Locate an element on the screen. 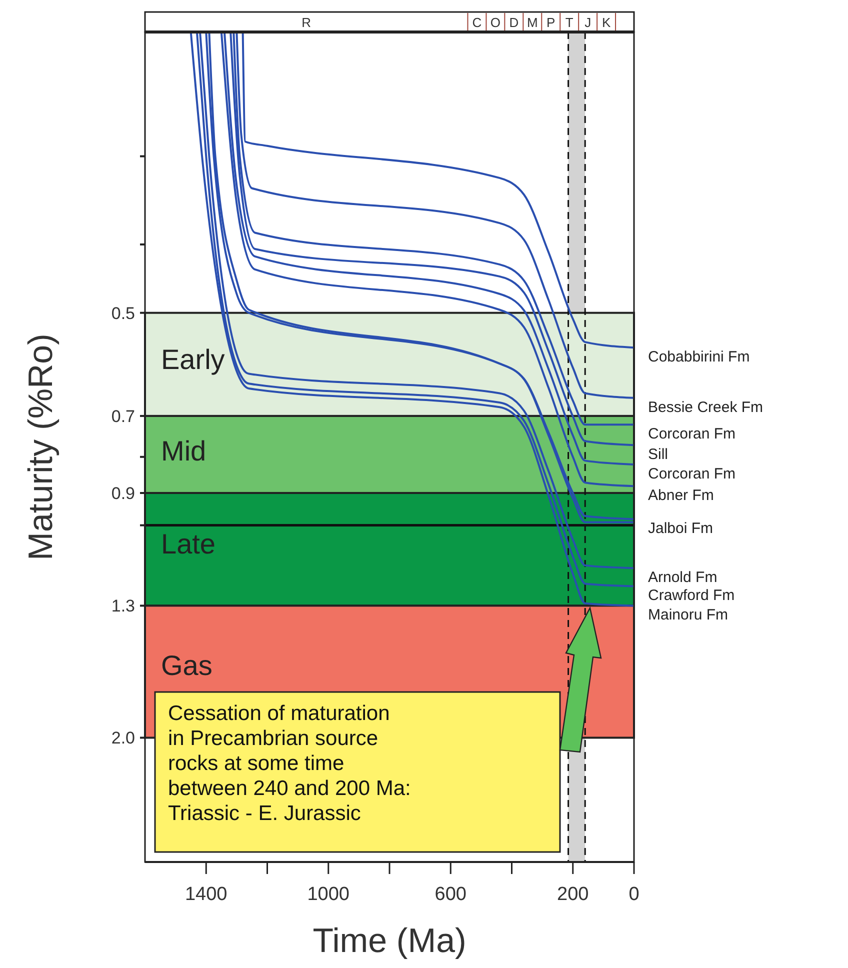  text: R is located at coordinates (307, 22).